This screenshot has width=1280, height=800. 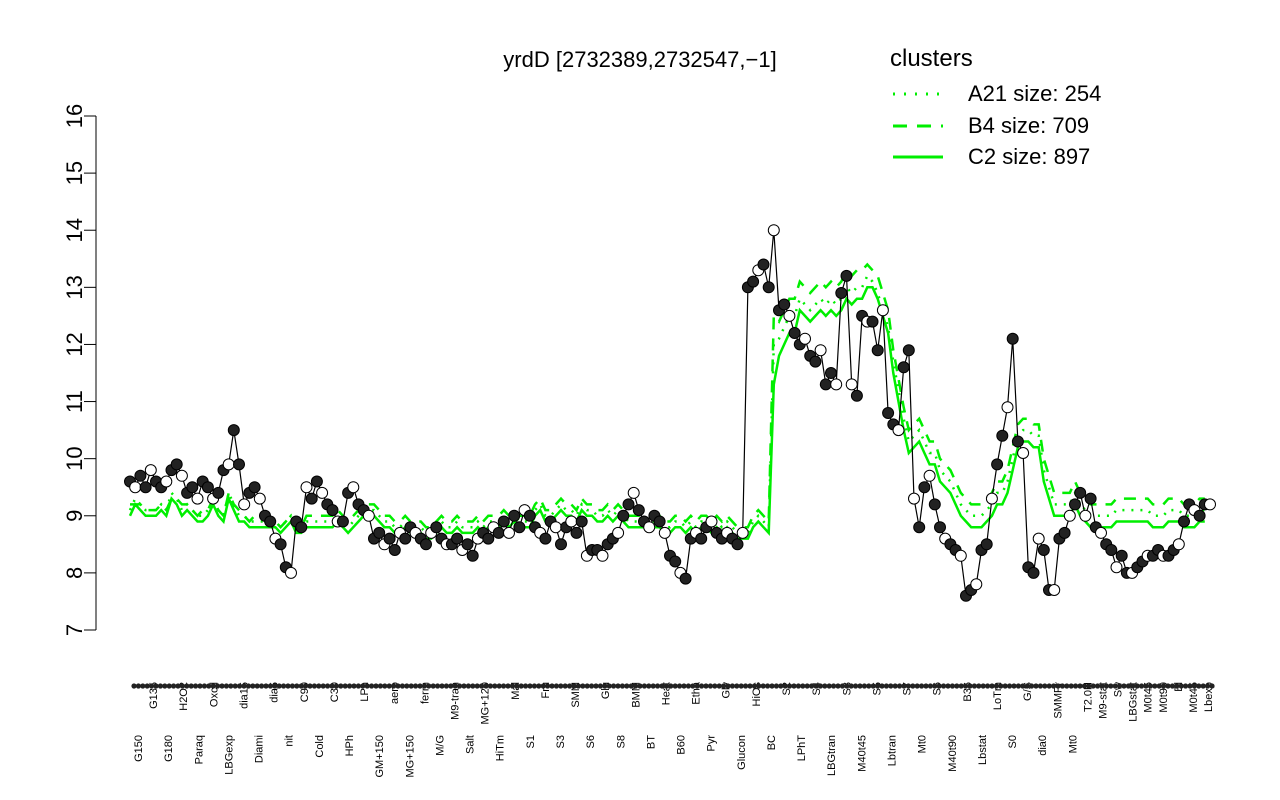 I want to click on x-tick-label: S6, so click(x=591, y=741).